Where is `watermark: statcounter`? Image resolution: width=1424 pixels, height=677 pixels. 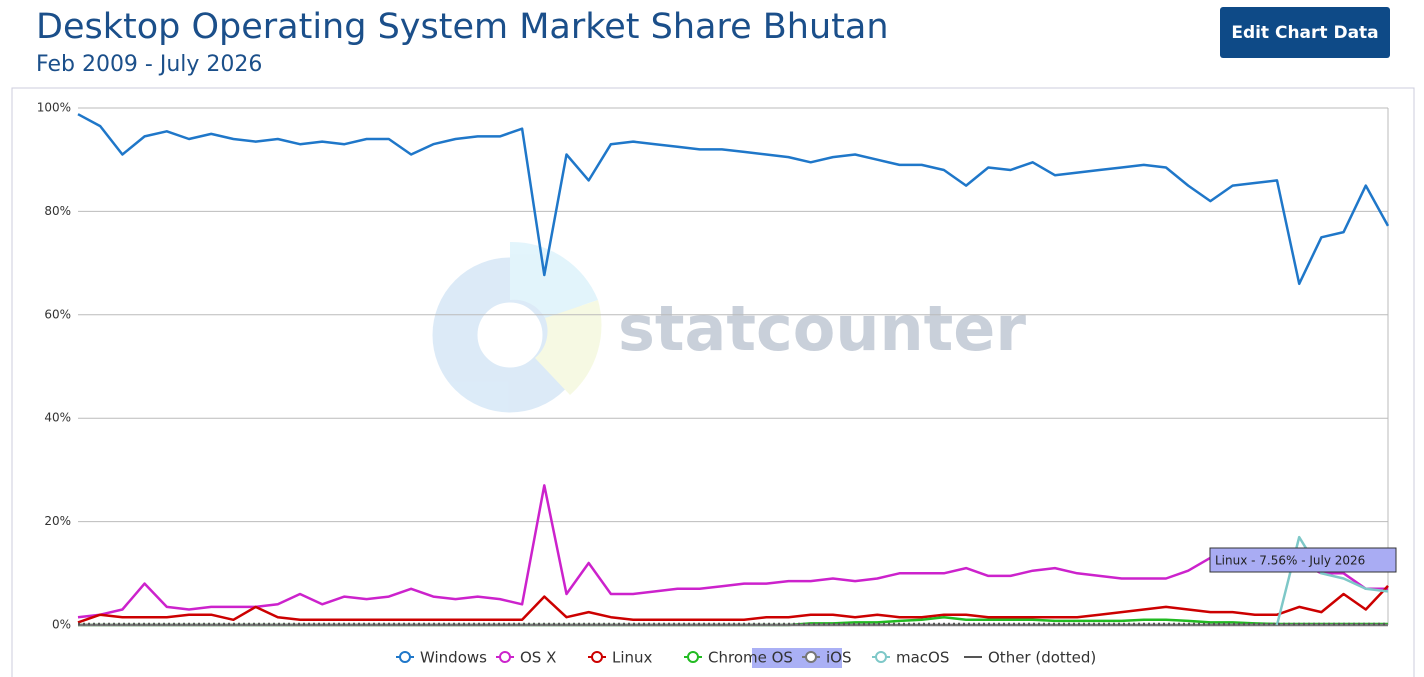
watermark: statcounter is located at coordinates (822, 328).